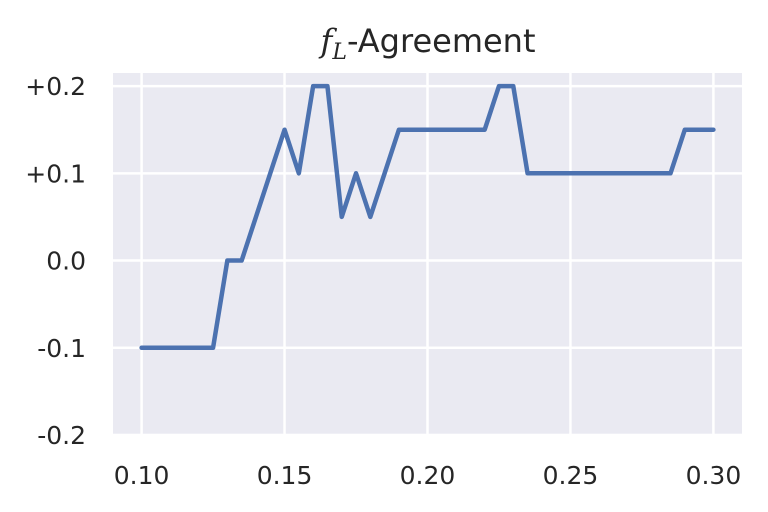  I want to click on y-tick-label: -0.1, so click(61, 348).